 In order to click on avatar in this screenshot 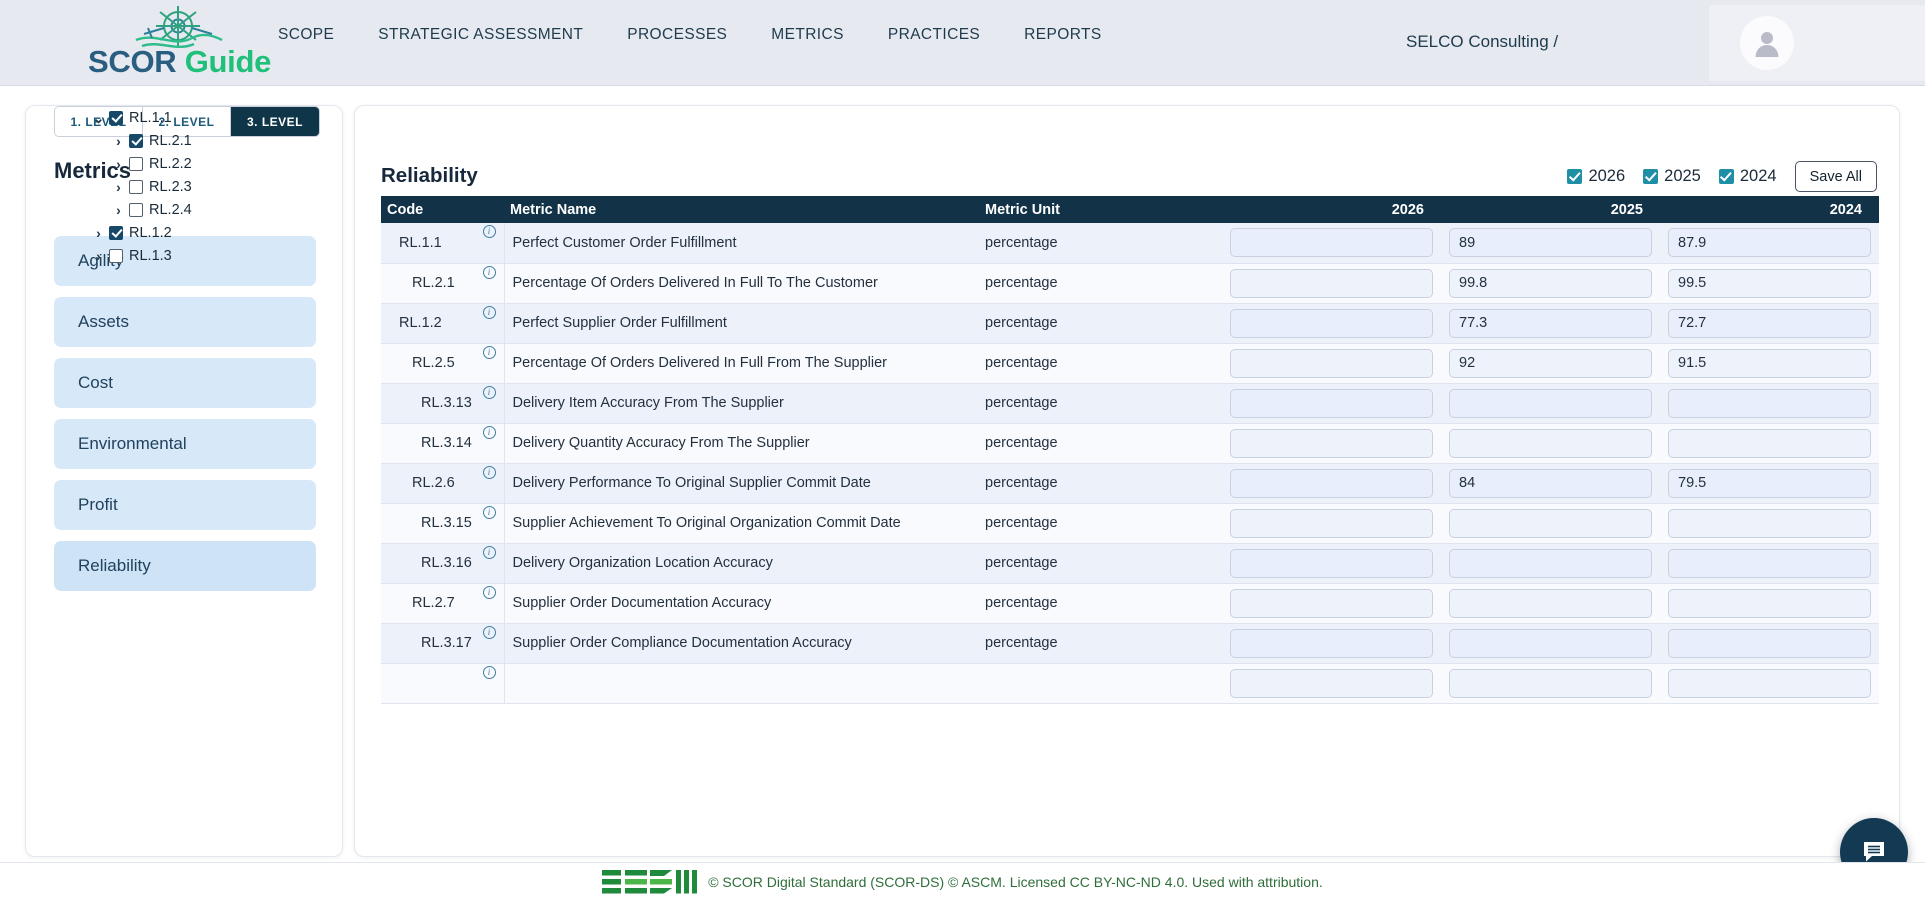, I will do `click(1767, 43)`.